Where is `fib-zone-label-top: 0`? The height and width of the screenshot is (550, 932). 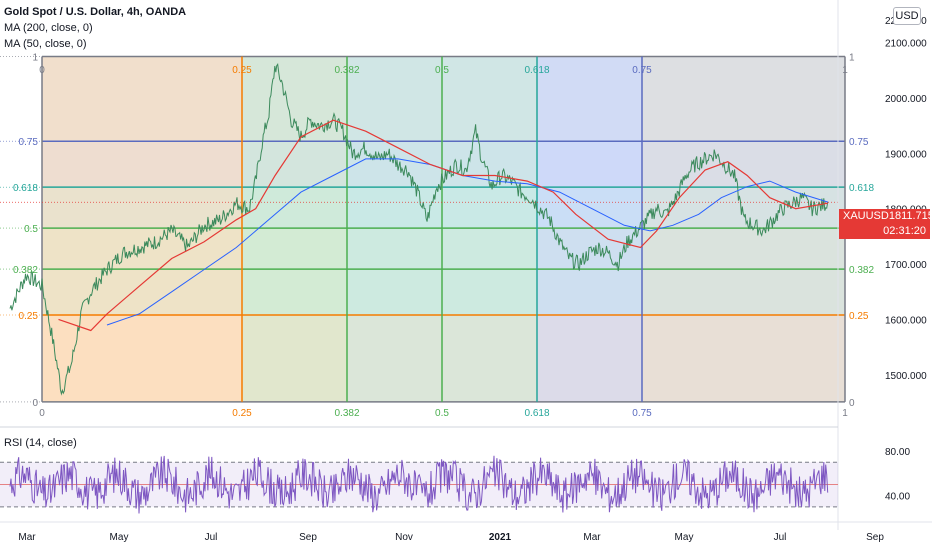
fib-zone-label-top: 0 is located at coordinates (42, 70).